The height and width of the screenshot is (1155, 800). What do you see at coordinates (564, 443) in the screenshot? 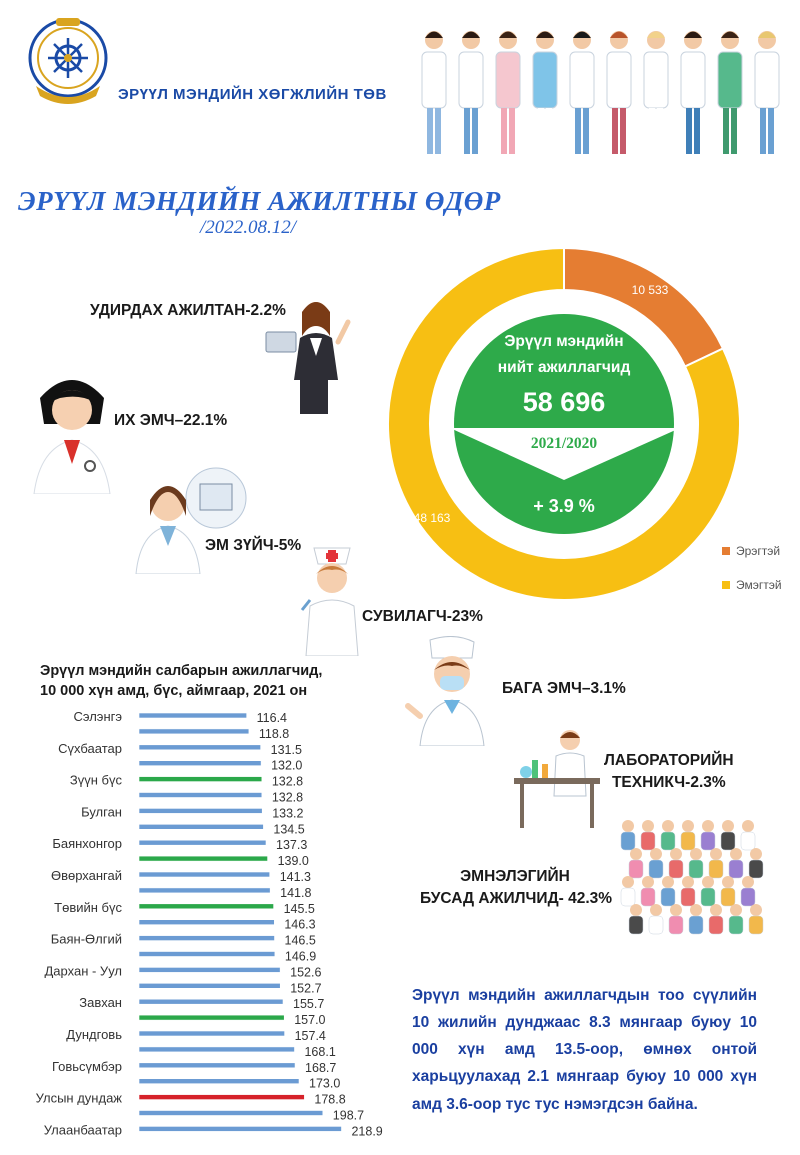
I see `donut-center-compare-label: 2021/2020` at bounding box center [564, 443].